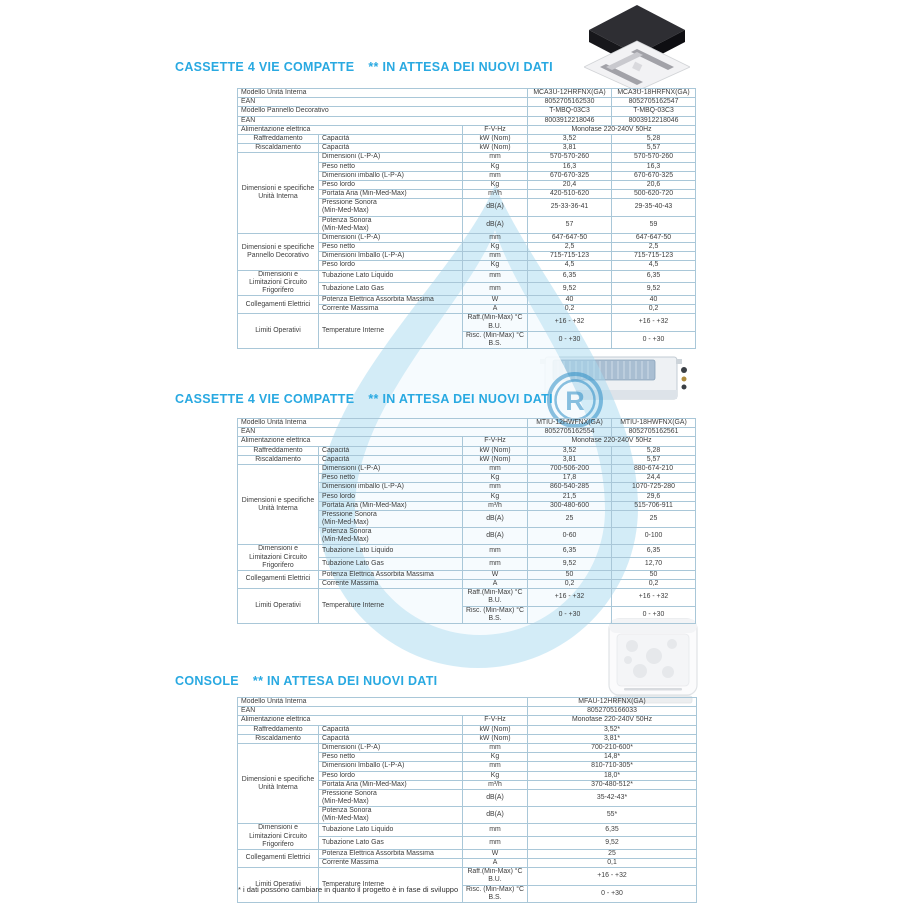 The height and width of the screenshot is (903, 900). Describe the element at coordinates (569, 575) in the screenshot. I see `table-cell: 50` at that location.